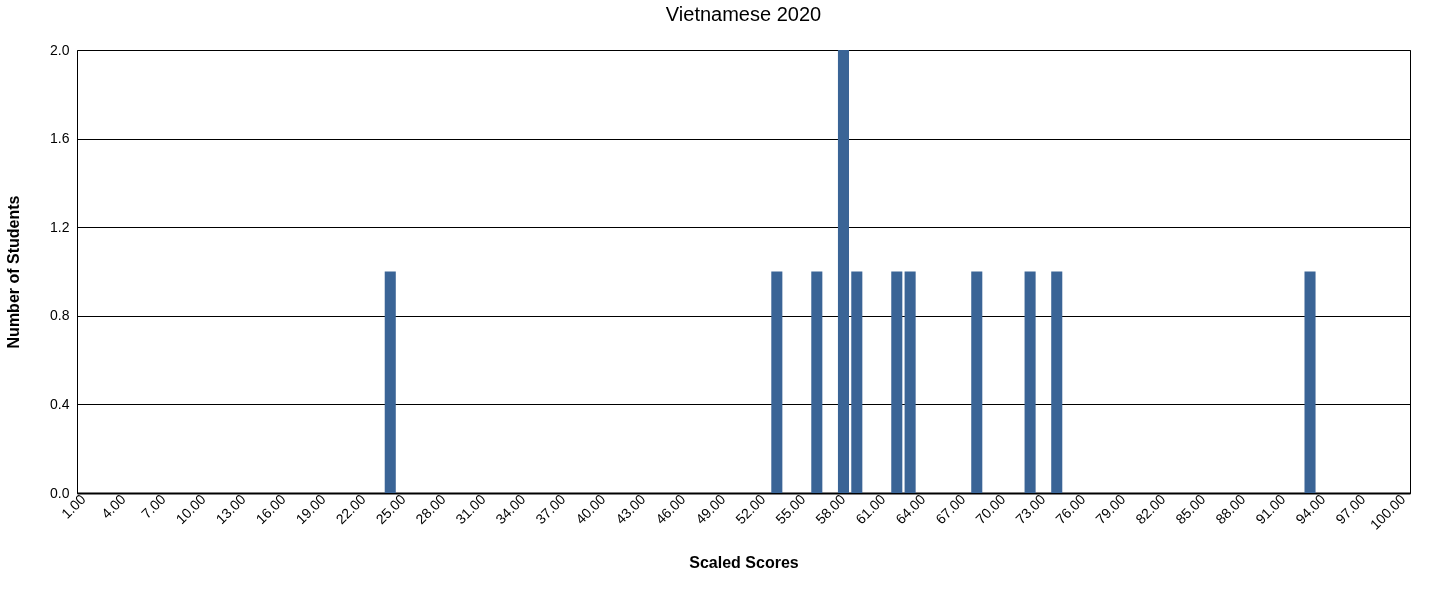  Describe the element at coordinates (60, 49) in the screenshot. I see `y-tick-label: 2.0` at that location.